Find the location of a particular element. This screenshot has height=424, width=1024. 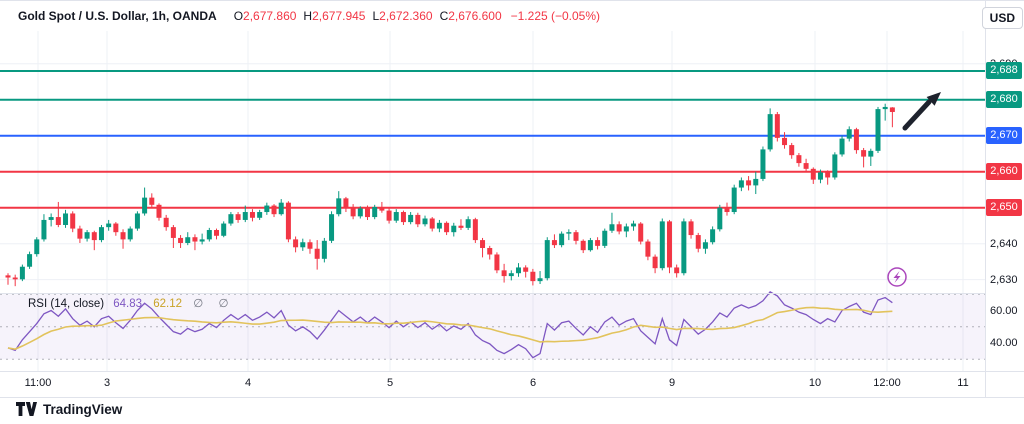

rsi-axis-label-60: 60.00 is located at coordinates (1004, 310).